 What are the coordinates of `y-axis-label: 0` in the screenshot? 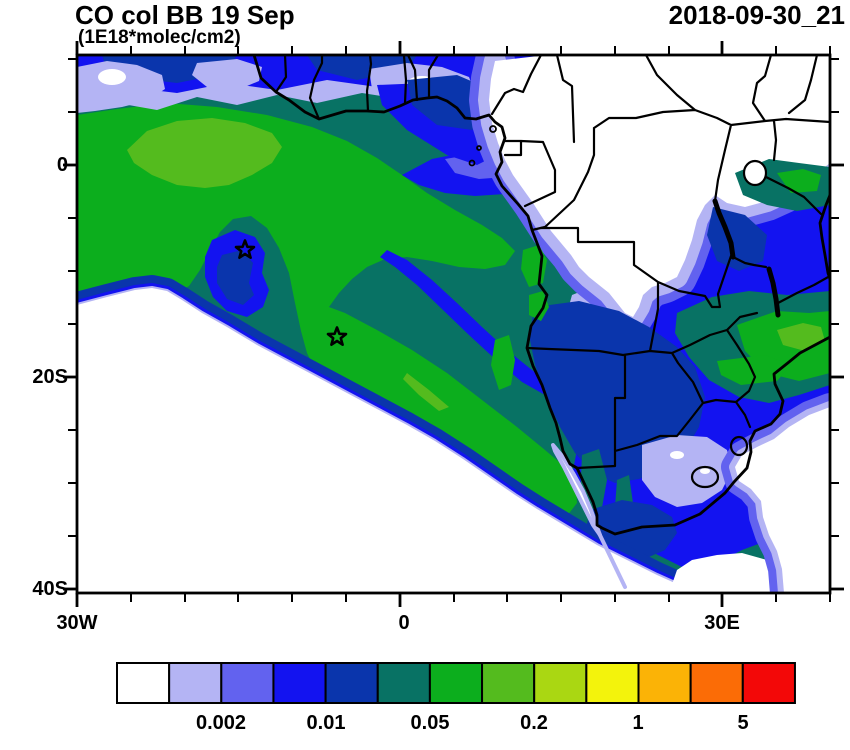 It's located at (62, 165).